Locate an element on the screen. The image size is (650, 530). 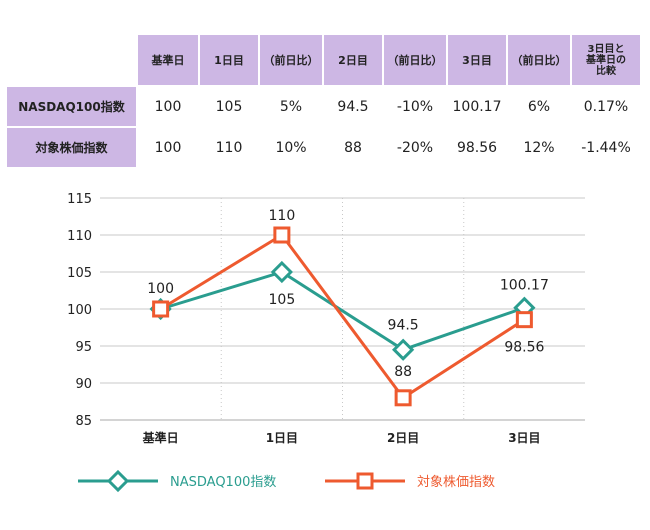
table-cell: 105 is located at coordinates (229, 106).